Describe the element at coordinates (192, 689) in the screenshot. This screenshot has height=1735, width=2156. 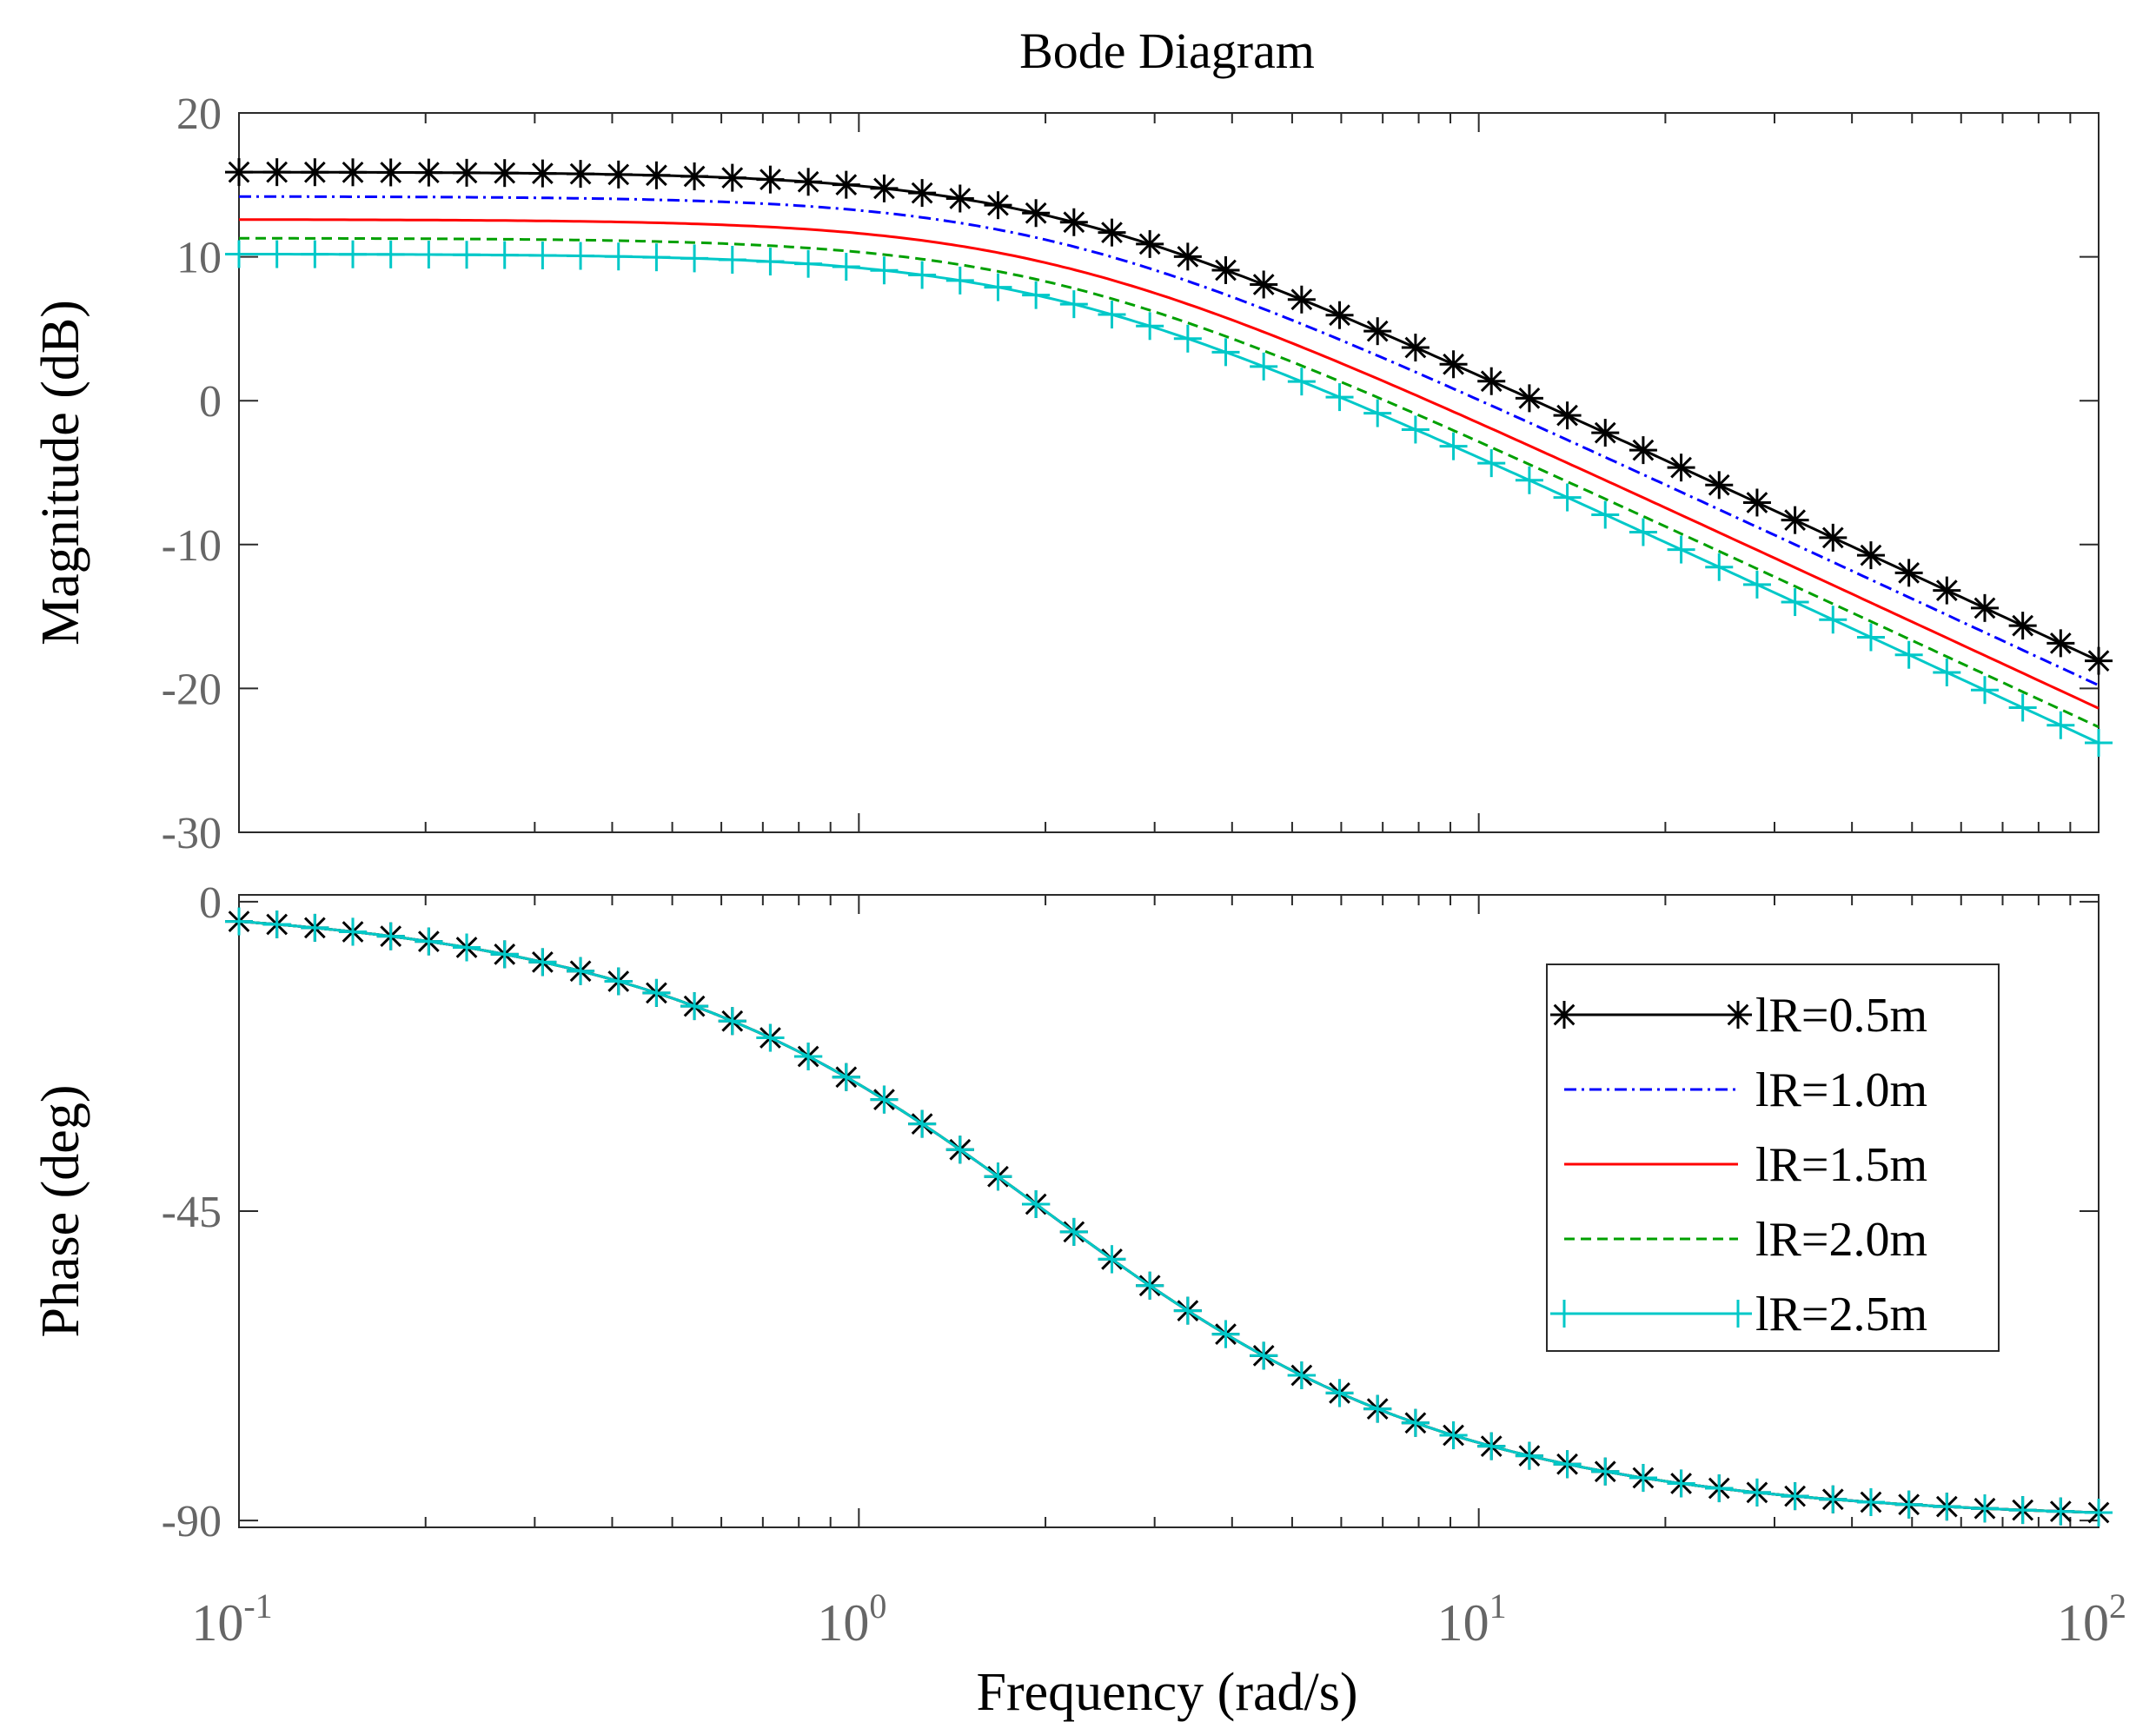
I see `magnitude-tick-label: -20` at that location.